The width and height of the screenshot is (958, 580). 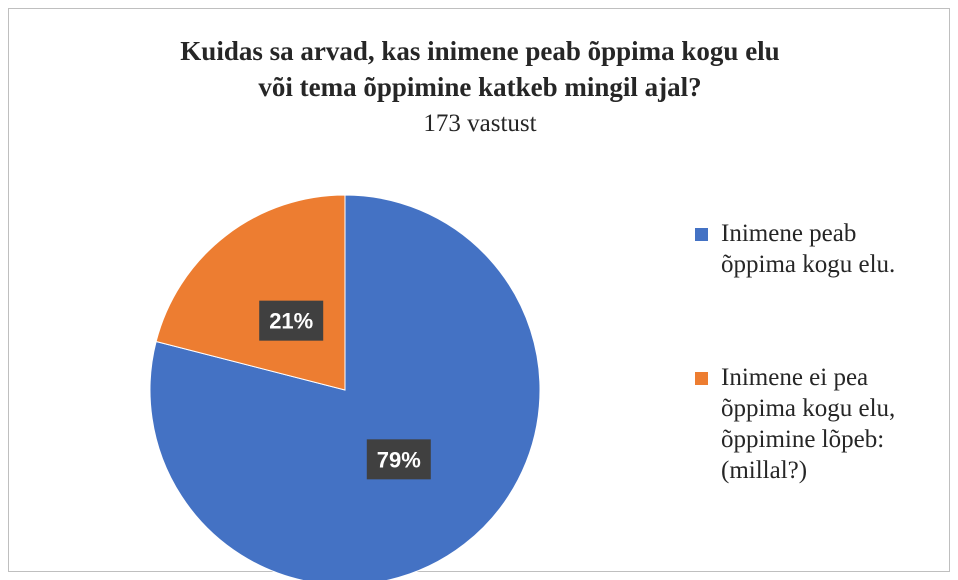 What do you see at coordinates (808, 249) in the screenshot?
I see `legend-label: Inimene peab õppima kogu elu.` at bounding box center [808, 249].